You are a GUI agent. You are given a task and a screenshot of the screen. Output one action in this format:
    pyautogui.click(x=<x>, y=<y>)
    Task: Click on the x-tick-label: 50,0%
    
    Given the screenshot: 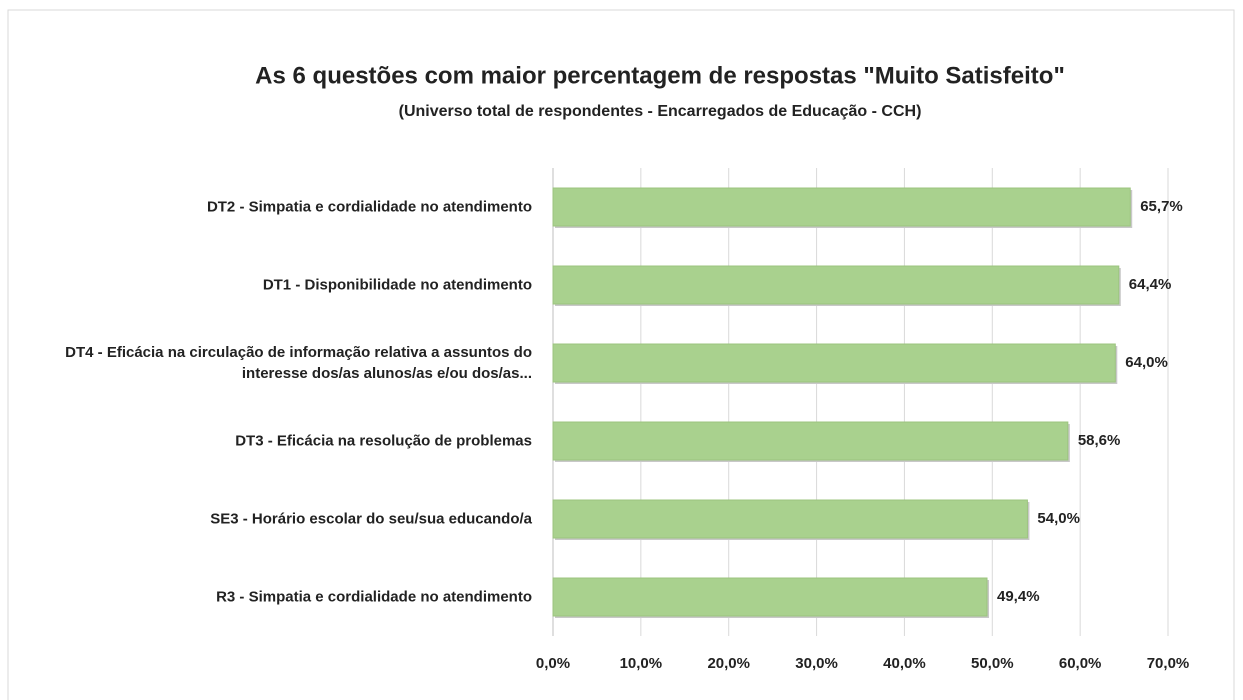 What is the action you would take?
    pyautogui.click(x=992, y=663)
    